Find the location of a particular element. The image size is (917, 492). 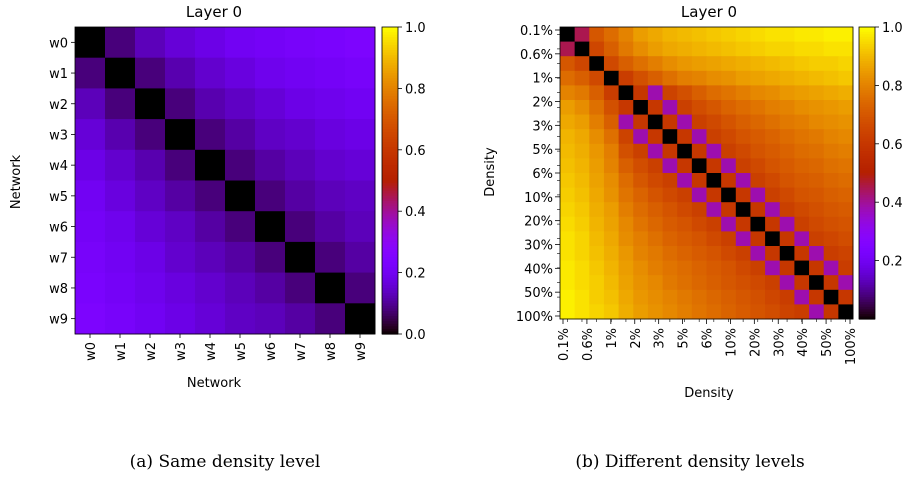

y-tick-label: w1 is located at coordinates (58, 74).